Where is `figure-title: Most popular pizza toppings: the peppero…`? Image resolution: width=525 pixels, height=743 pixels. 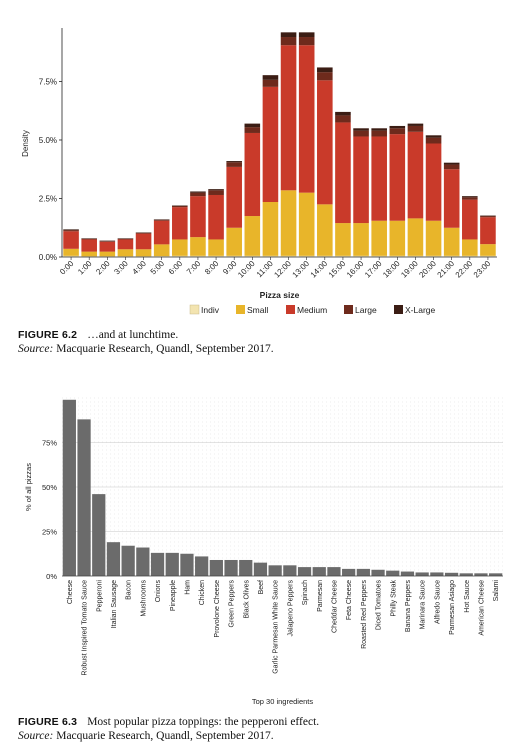
figure-title: Most popular pizza toppings: the peppero… is located at coordinates (203, 722).